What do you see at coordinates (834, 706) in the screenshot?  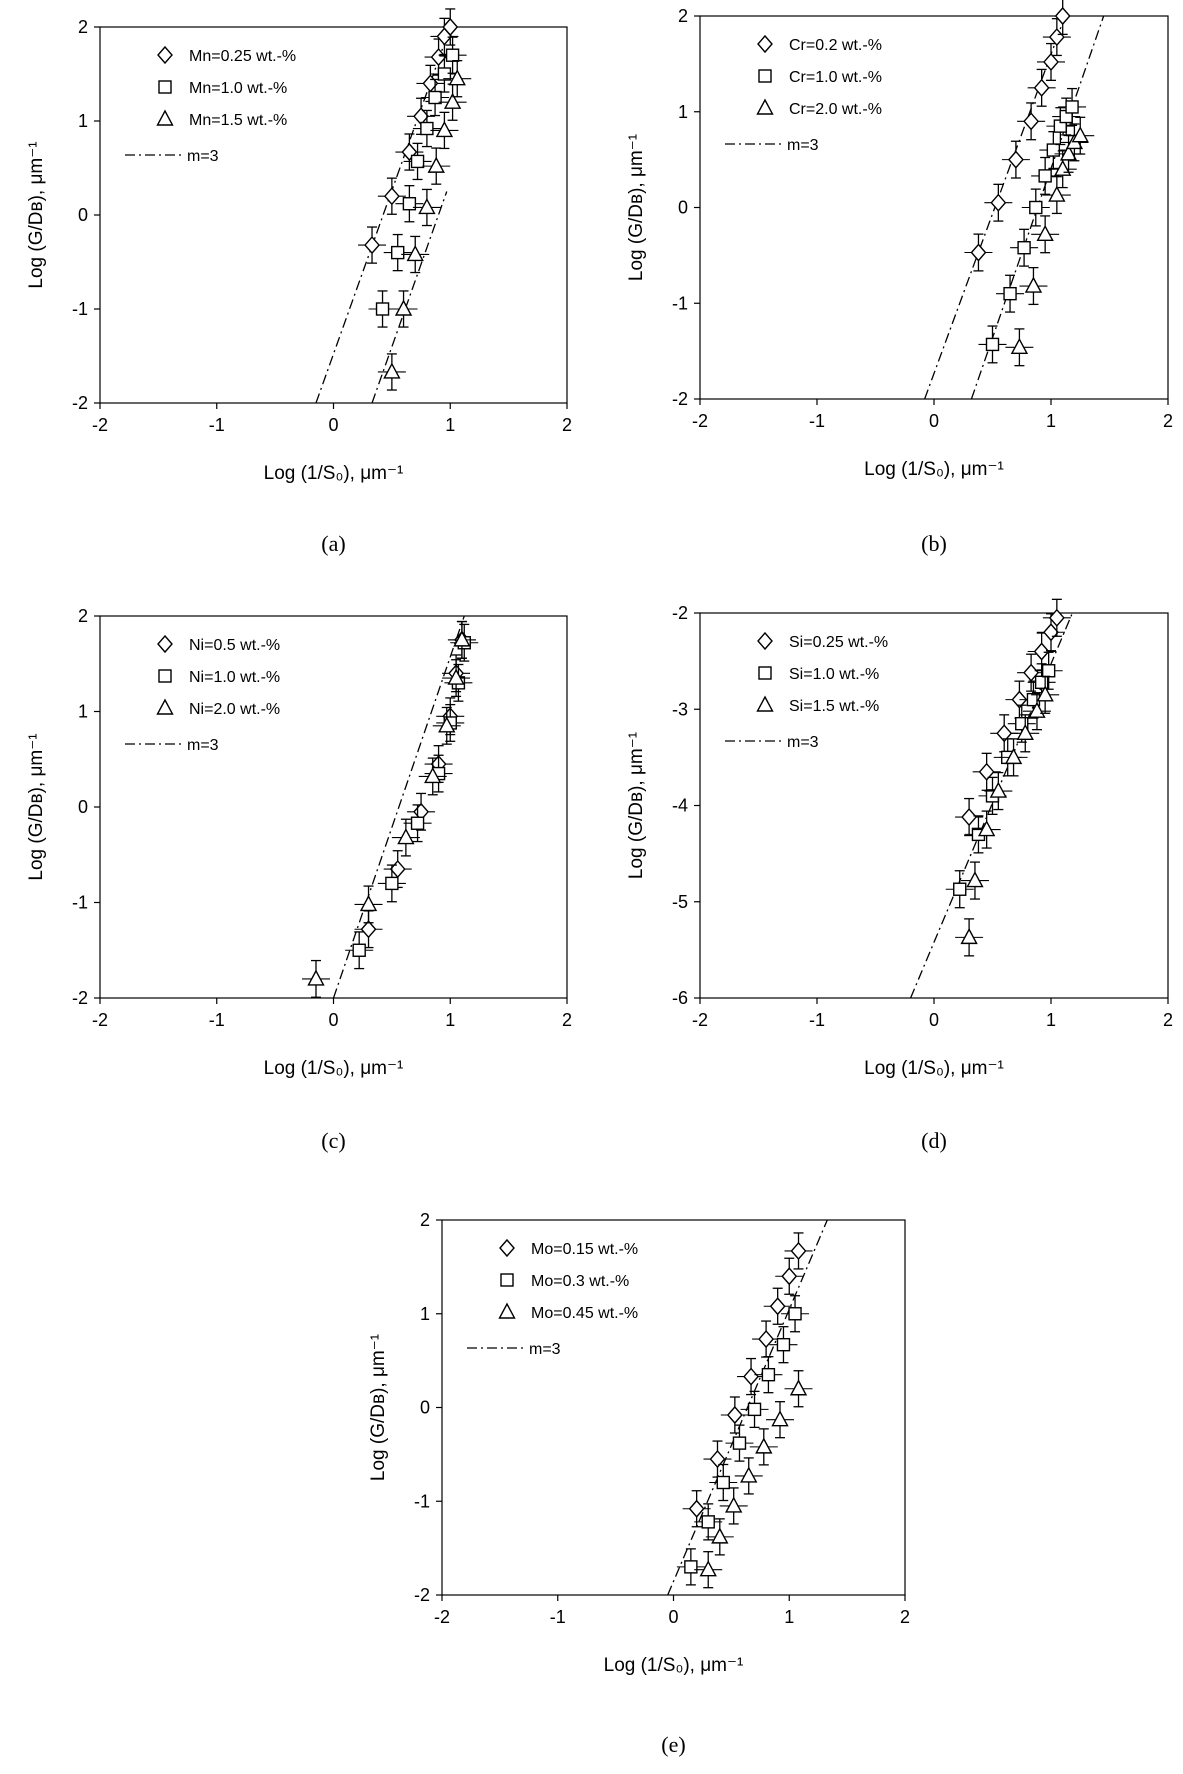 I see `legend-entry: Si=1.5 wt.-%` at bounding box center [834, 706].